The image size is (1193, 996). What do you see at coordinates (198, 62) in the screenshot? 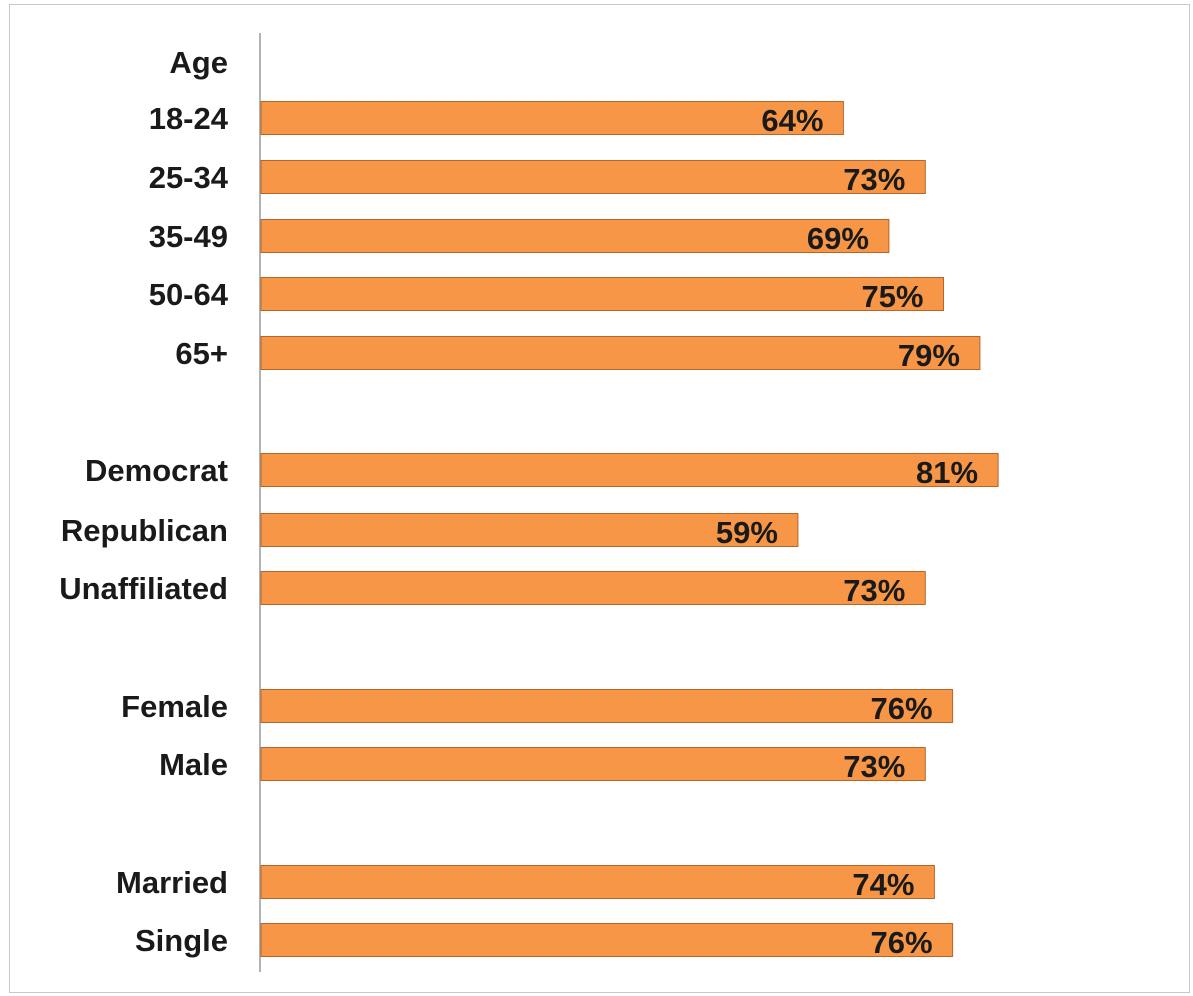
I see `header-label-age: Age` at bounding box center [198, 62].